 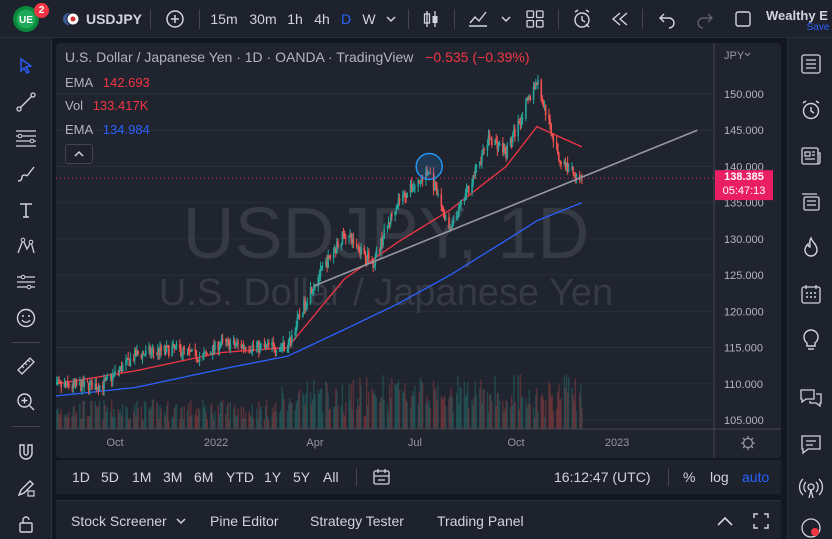 I want to click on pattern-tool, so click(x=26, y=246).